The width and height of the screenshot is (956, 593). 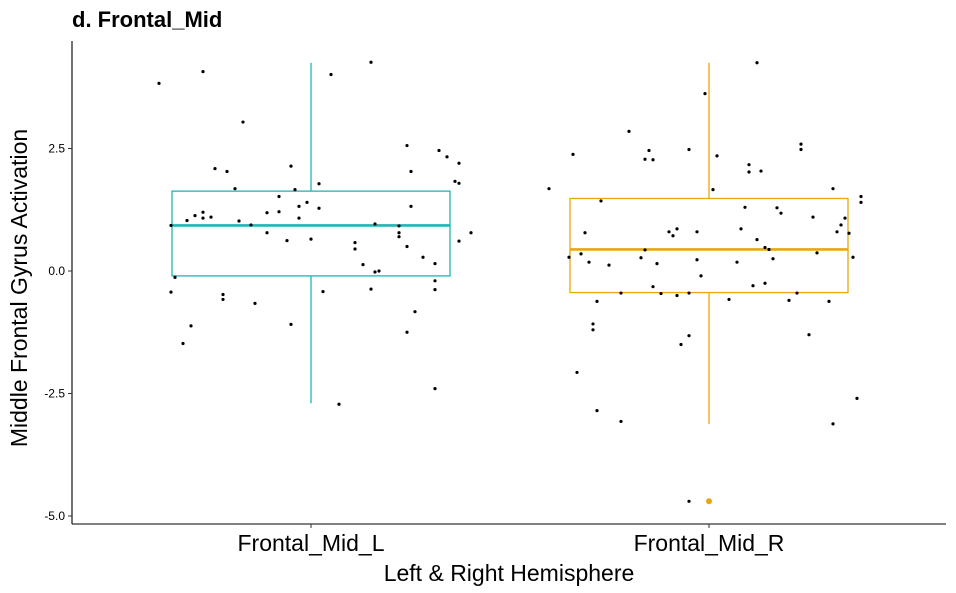 What do you see at coordinates (147, 19) in the screenshot?
I see `chart-title: d. Frontal_Mid` at bounding box center [147, 19].